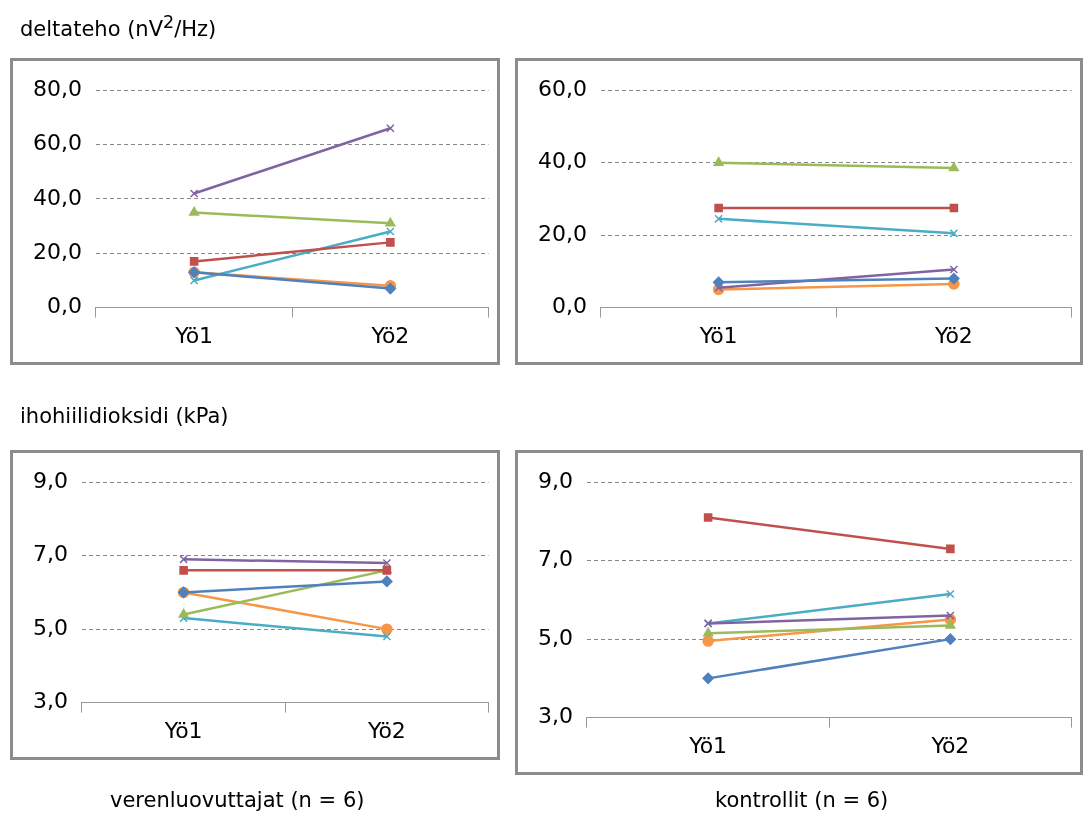  I want to click on text: verenluovuttajat (n = 6), so click(237, 800).